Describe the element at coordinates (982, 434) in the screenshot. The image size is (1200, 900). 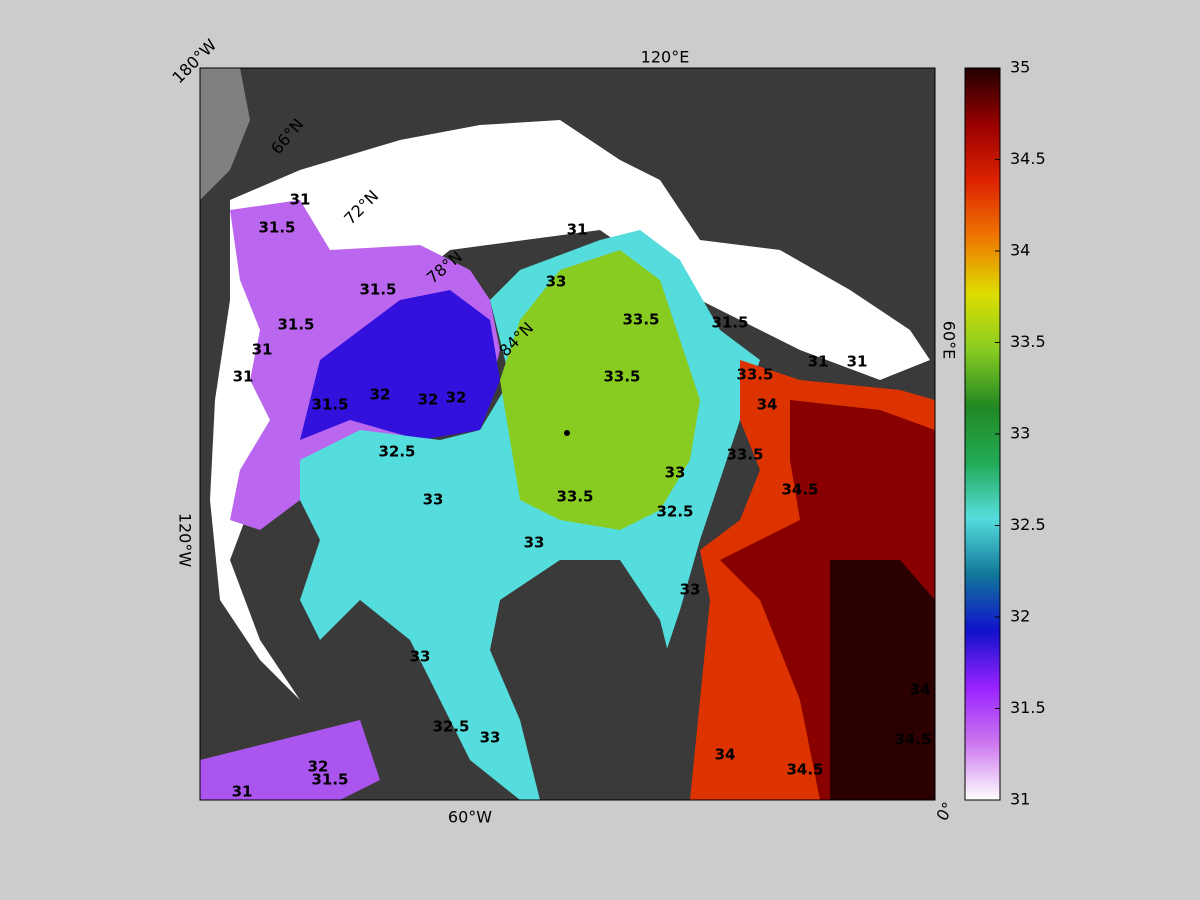
I see `colorbar` at that location.